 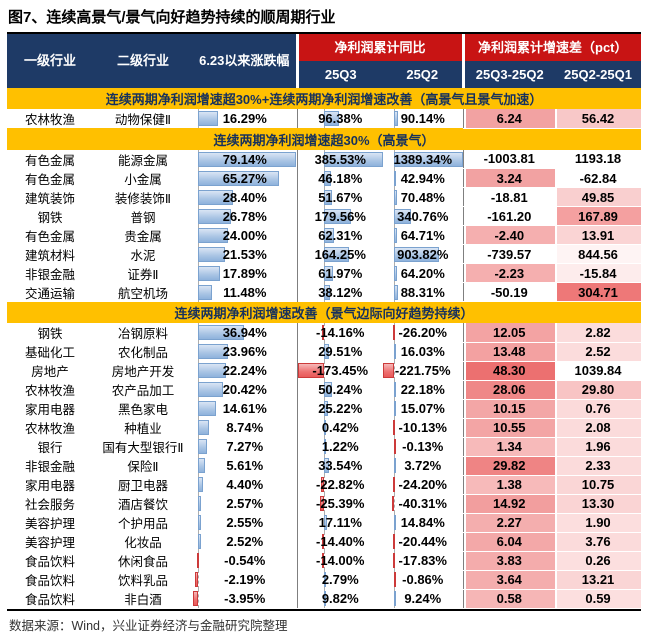 I want to click on level1-industry-cell: 基础化工, so click(x=49, y=353).